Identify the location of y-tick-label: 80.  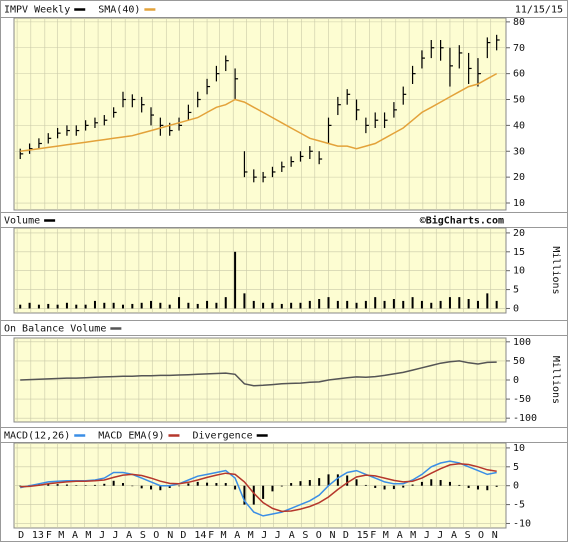
(519, 22).